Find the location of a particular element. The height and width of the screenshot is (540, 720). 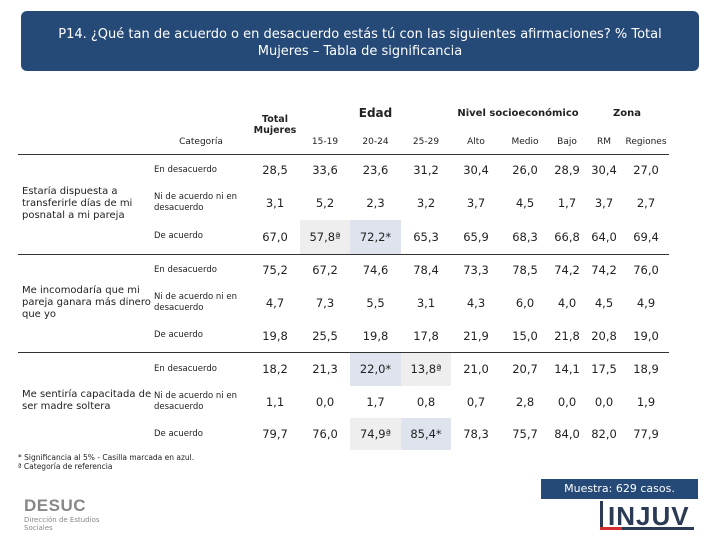

value-cell: 1,1 is located at coordinates (275, 402).